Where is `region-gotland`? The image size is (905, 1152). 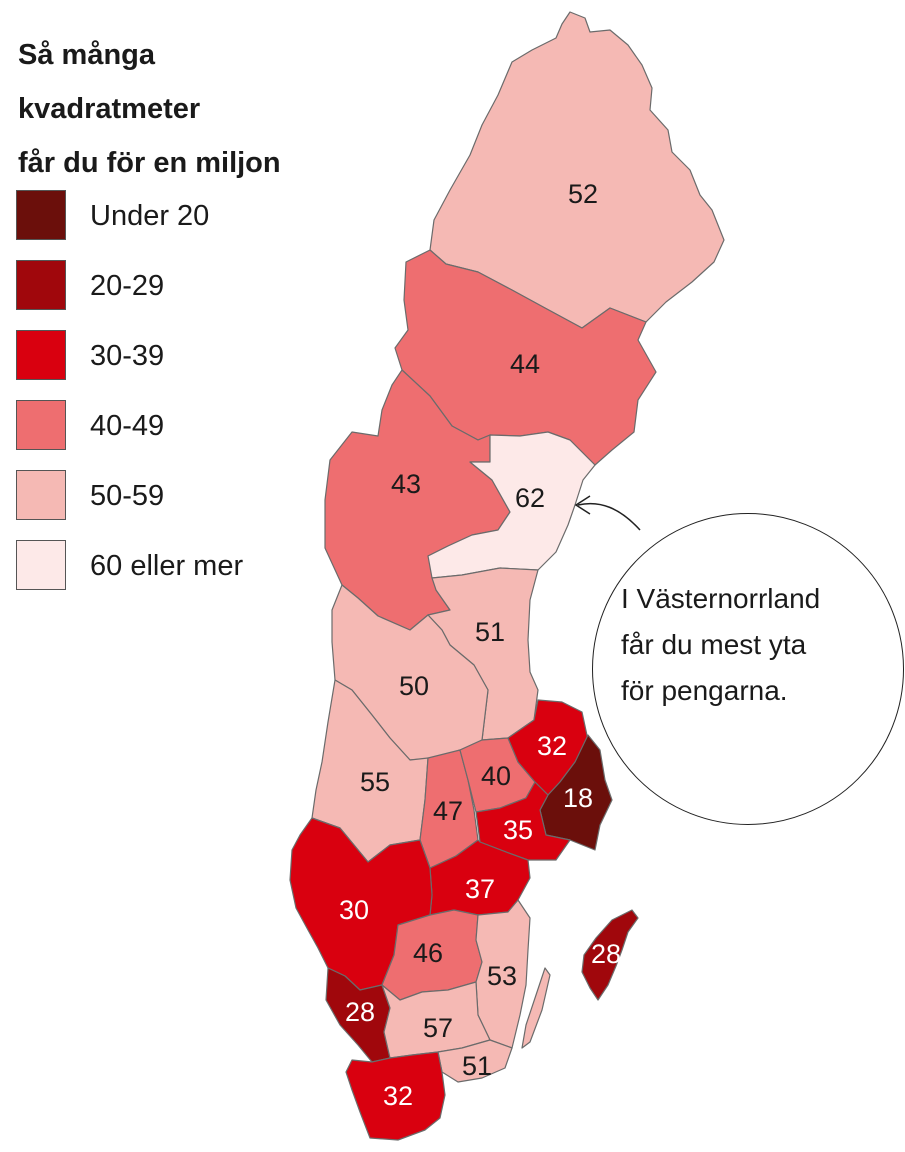 region-gotland is located at coordinates (610, 955).